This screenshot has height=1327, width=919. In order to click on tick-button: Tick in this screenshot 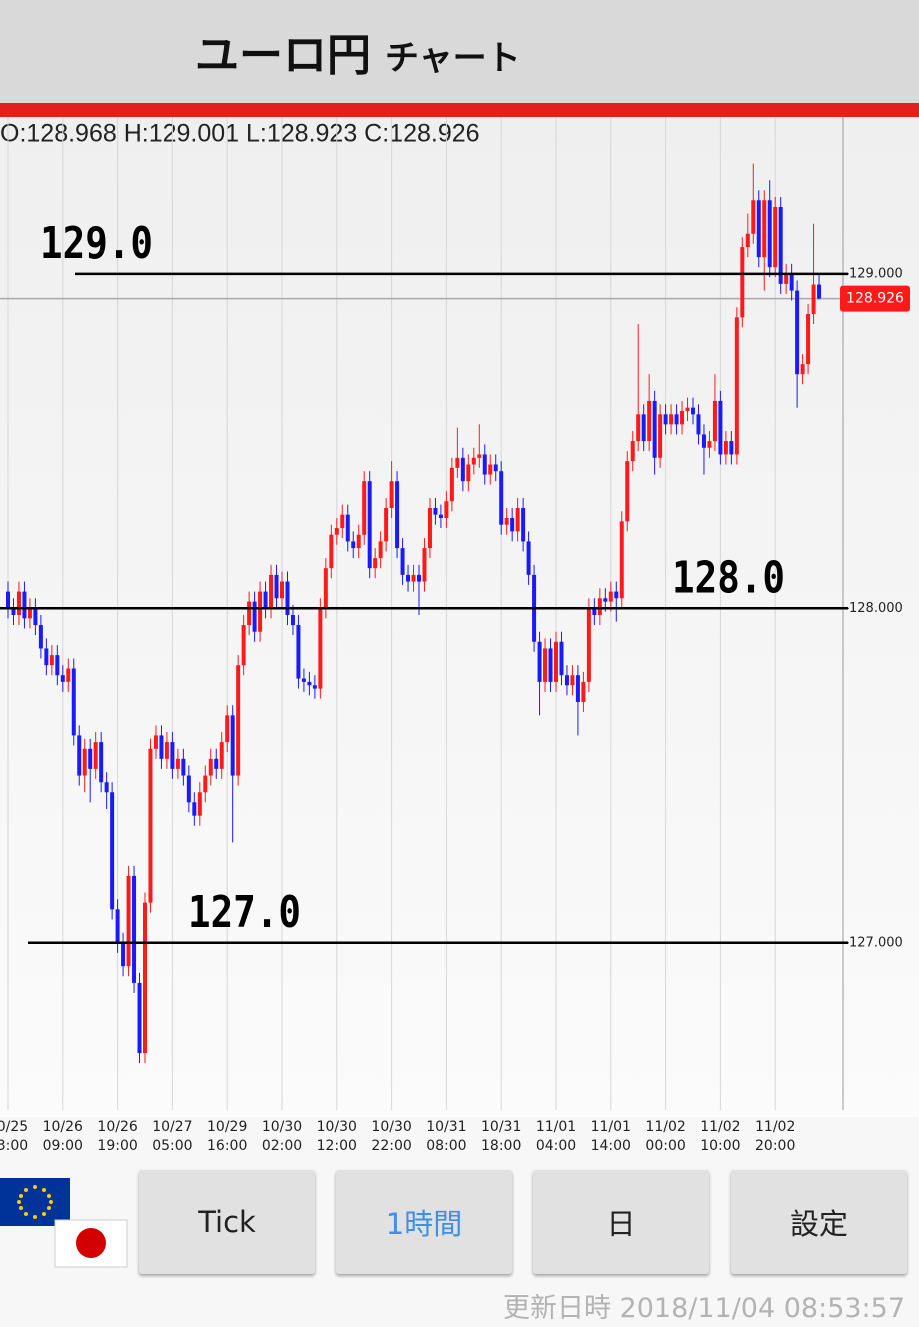, I will do `click(227, 1222)`.